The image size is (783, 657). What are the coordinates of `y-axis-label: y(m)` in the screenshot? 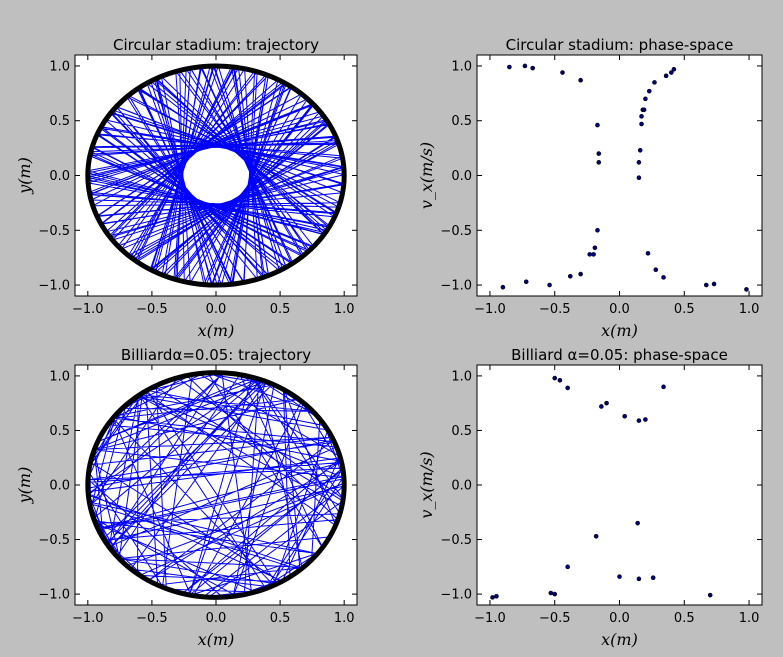 It's located at (24, 486).